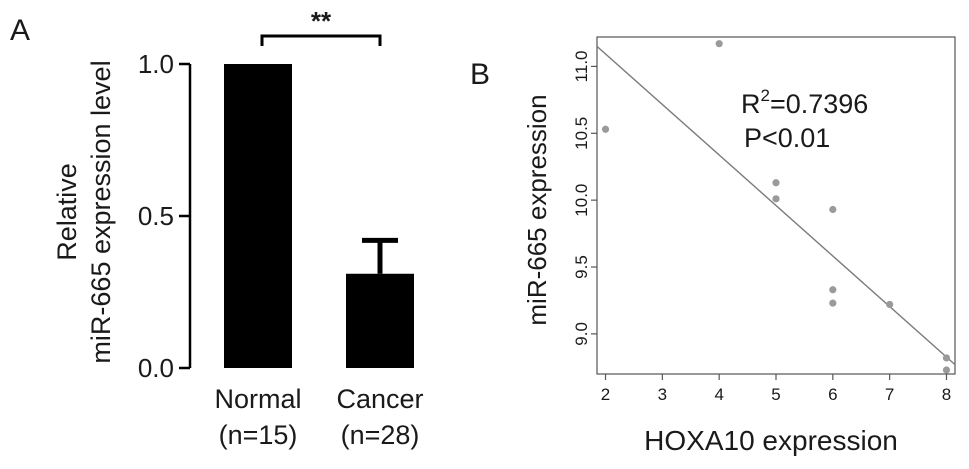 This screenshot has width=969, height=469. Describe the element at coordinates (889, 394) in the screenshot. I see `x-tick-label: 7` at that location.